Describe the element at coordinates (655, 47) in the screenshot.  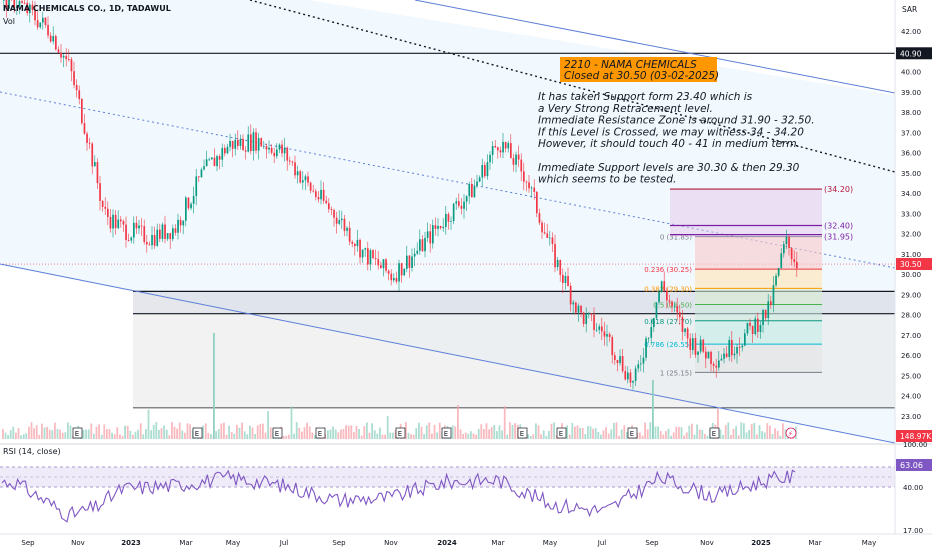
I see `channel-upper-line` at that location.